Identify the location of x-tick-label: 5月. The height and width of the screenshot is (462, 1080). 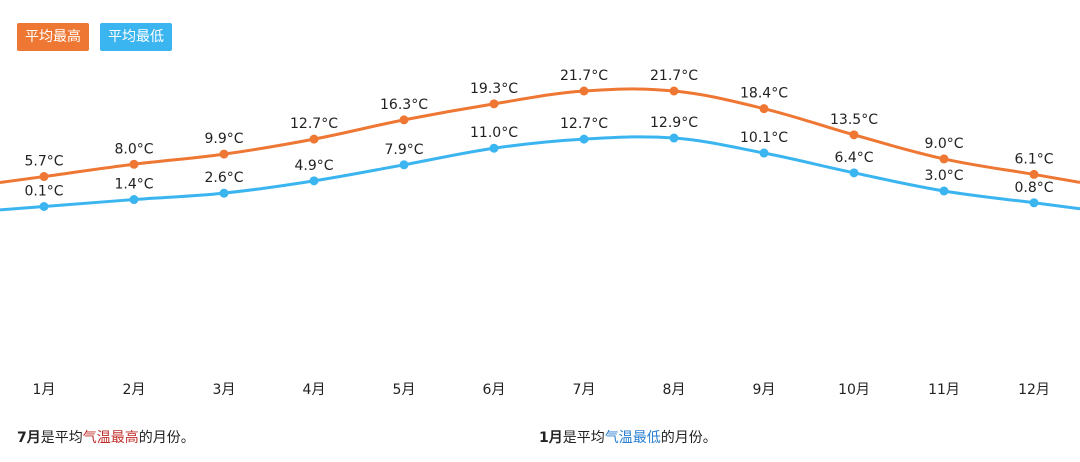
(404, 390).